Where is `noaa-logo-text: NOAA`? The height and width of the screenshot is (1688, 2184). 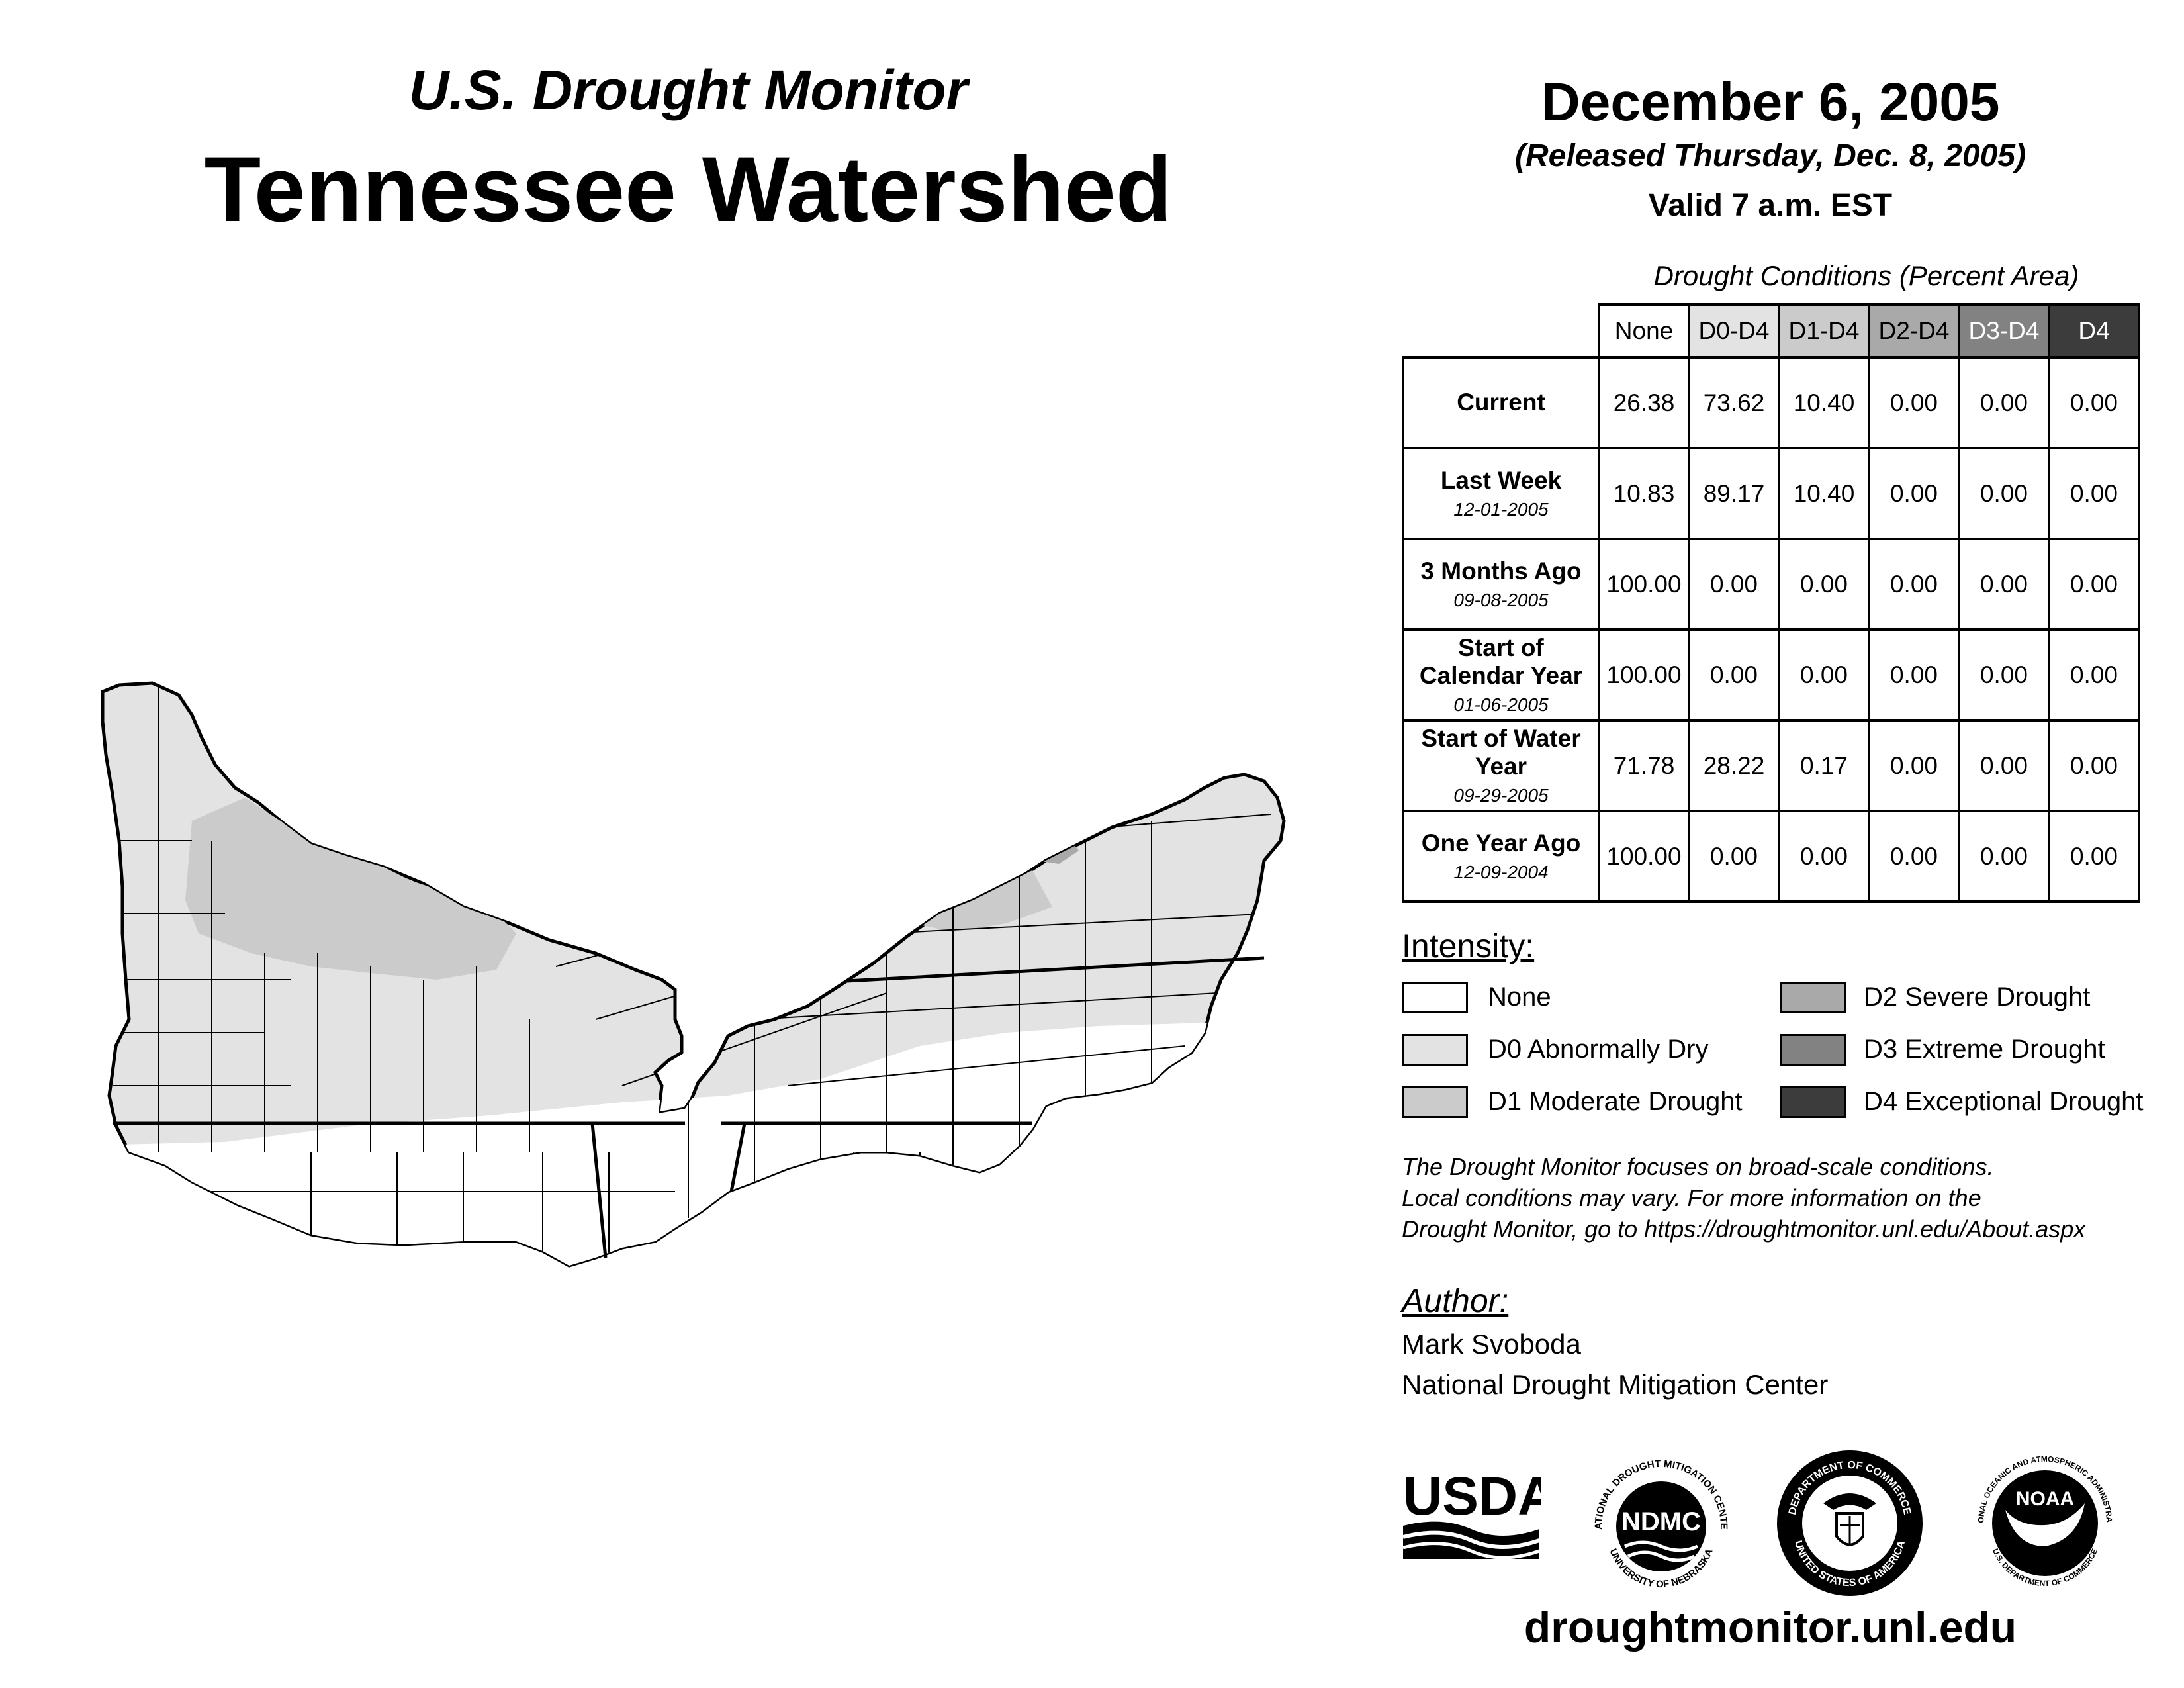
noaa-logo-text: NOAA is located at coordinates (2045, 1499).